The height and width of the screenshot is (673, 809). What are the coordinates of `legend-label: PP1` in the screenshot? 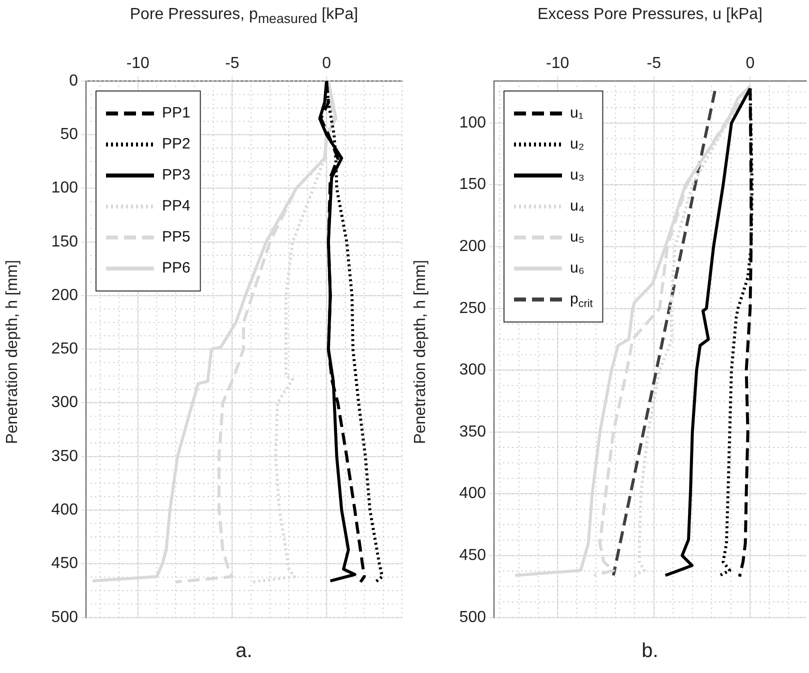 It's located at (176, 113).